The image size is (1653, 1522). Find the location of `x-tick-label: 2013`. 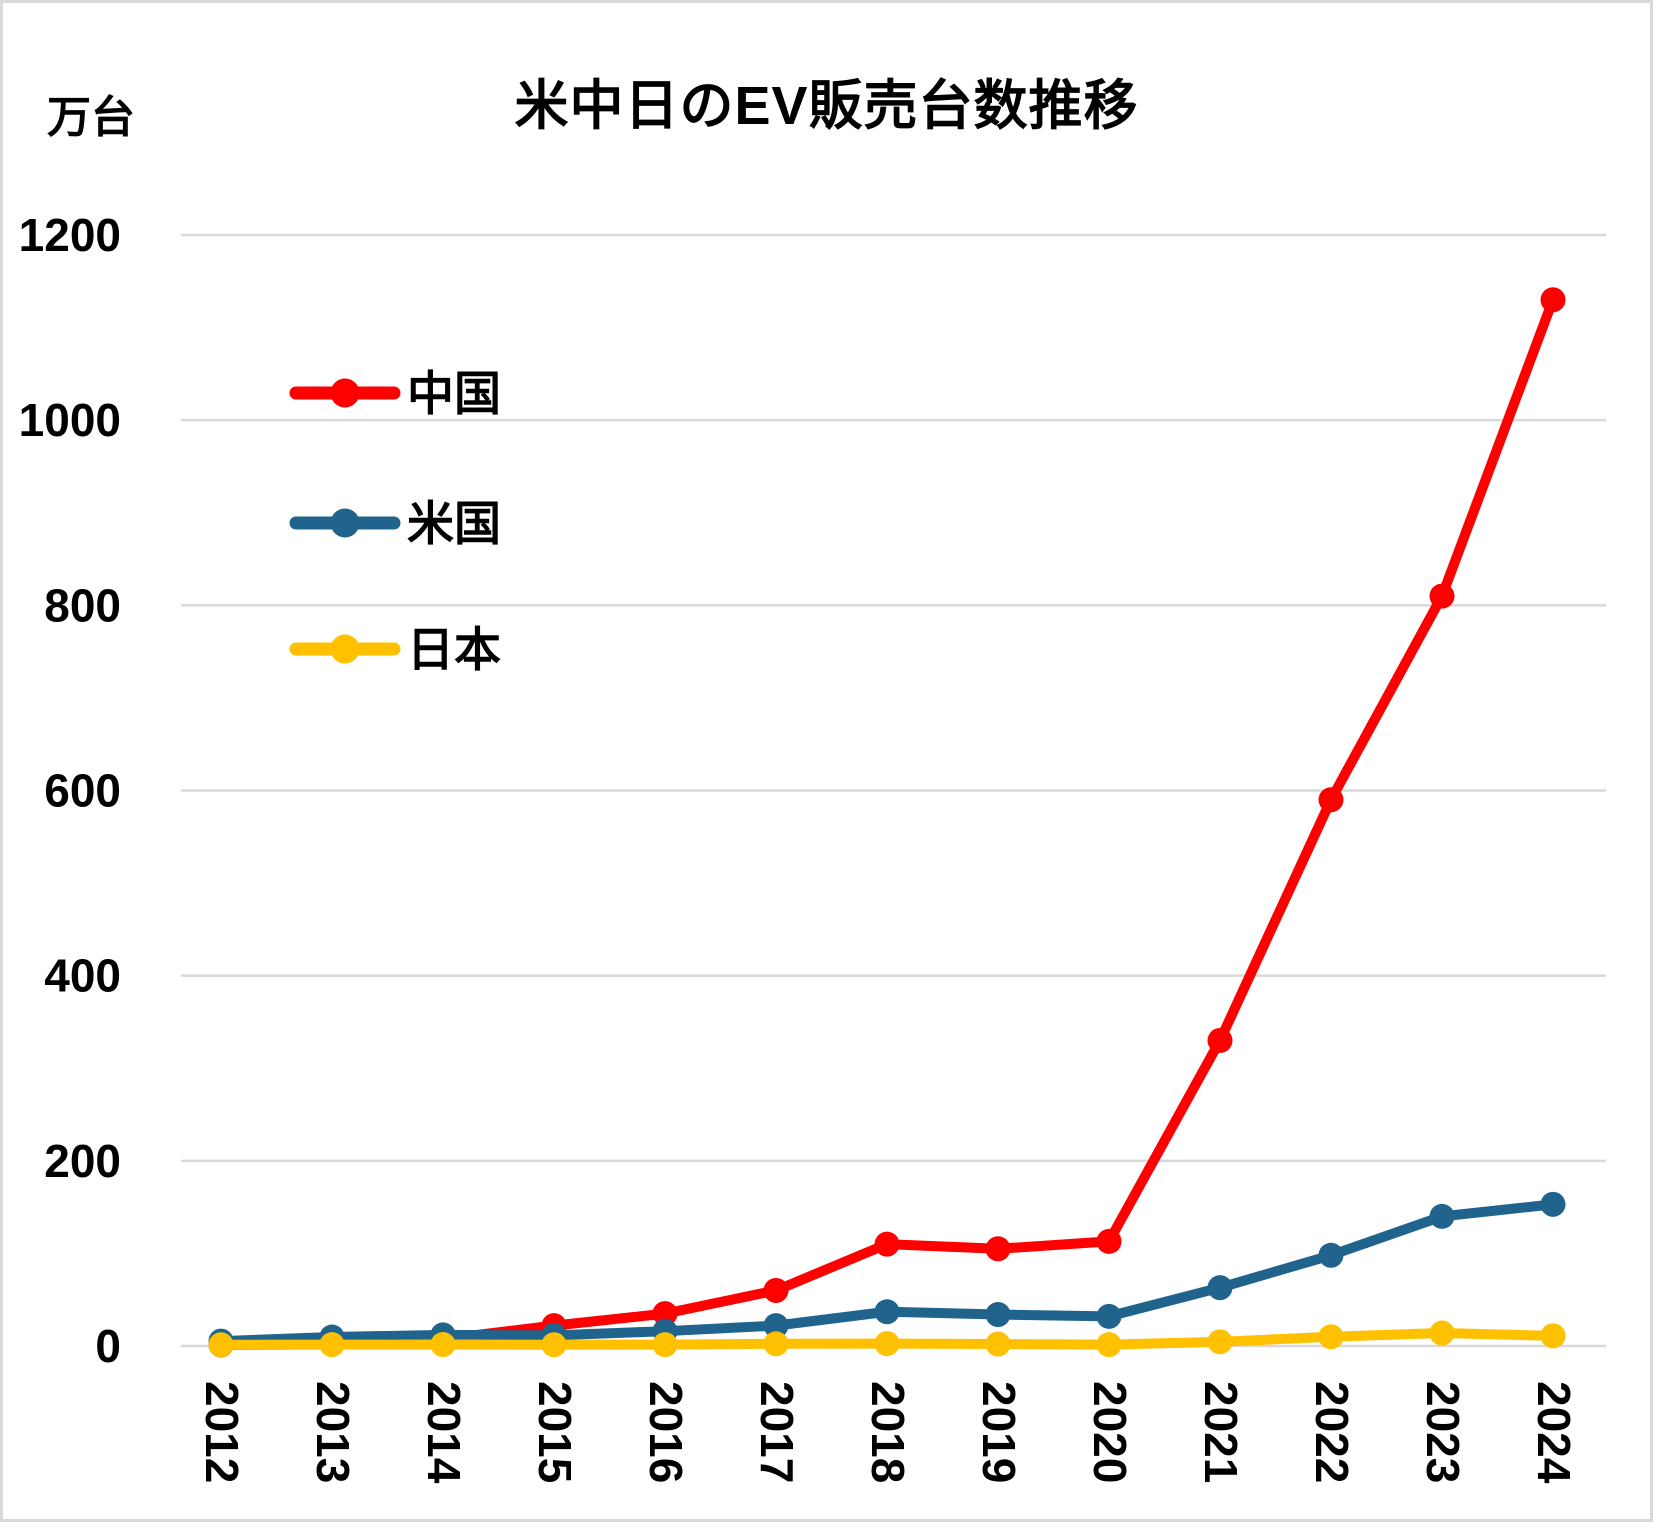

x-tick-label: 2013 is located at coordinates (333, 1432).